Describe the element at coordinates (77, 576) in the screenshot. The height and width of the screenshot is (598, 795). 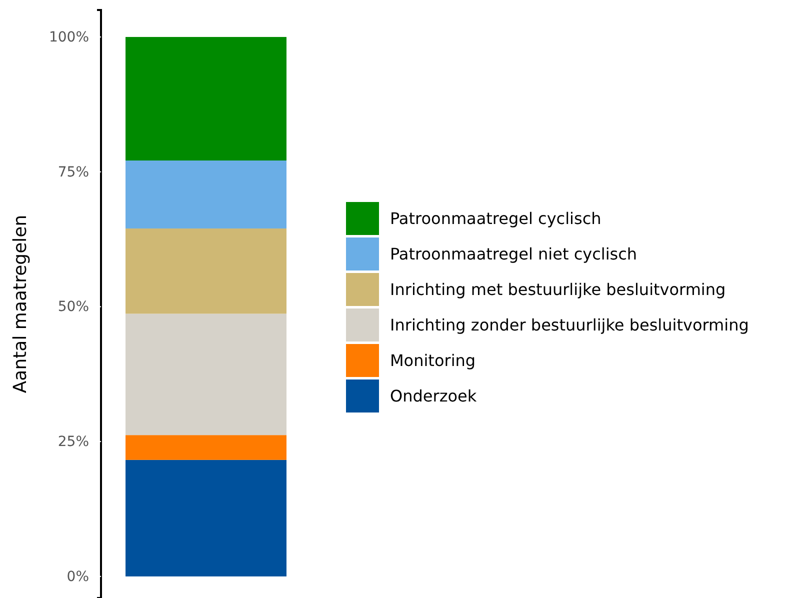
I see `y-tick-label: 0%` at that location.